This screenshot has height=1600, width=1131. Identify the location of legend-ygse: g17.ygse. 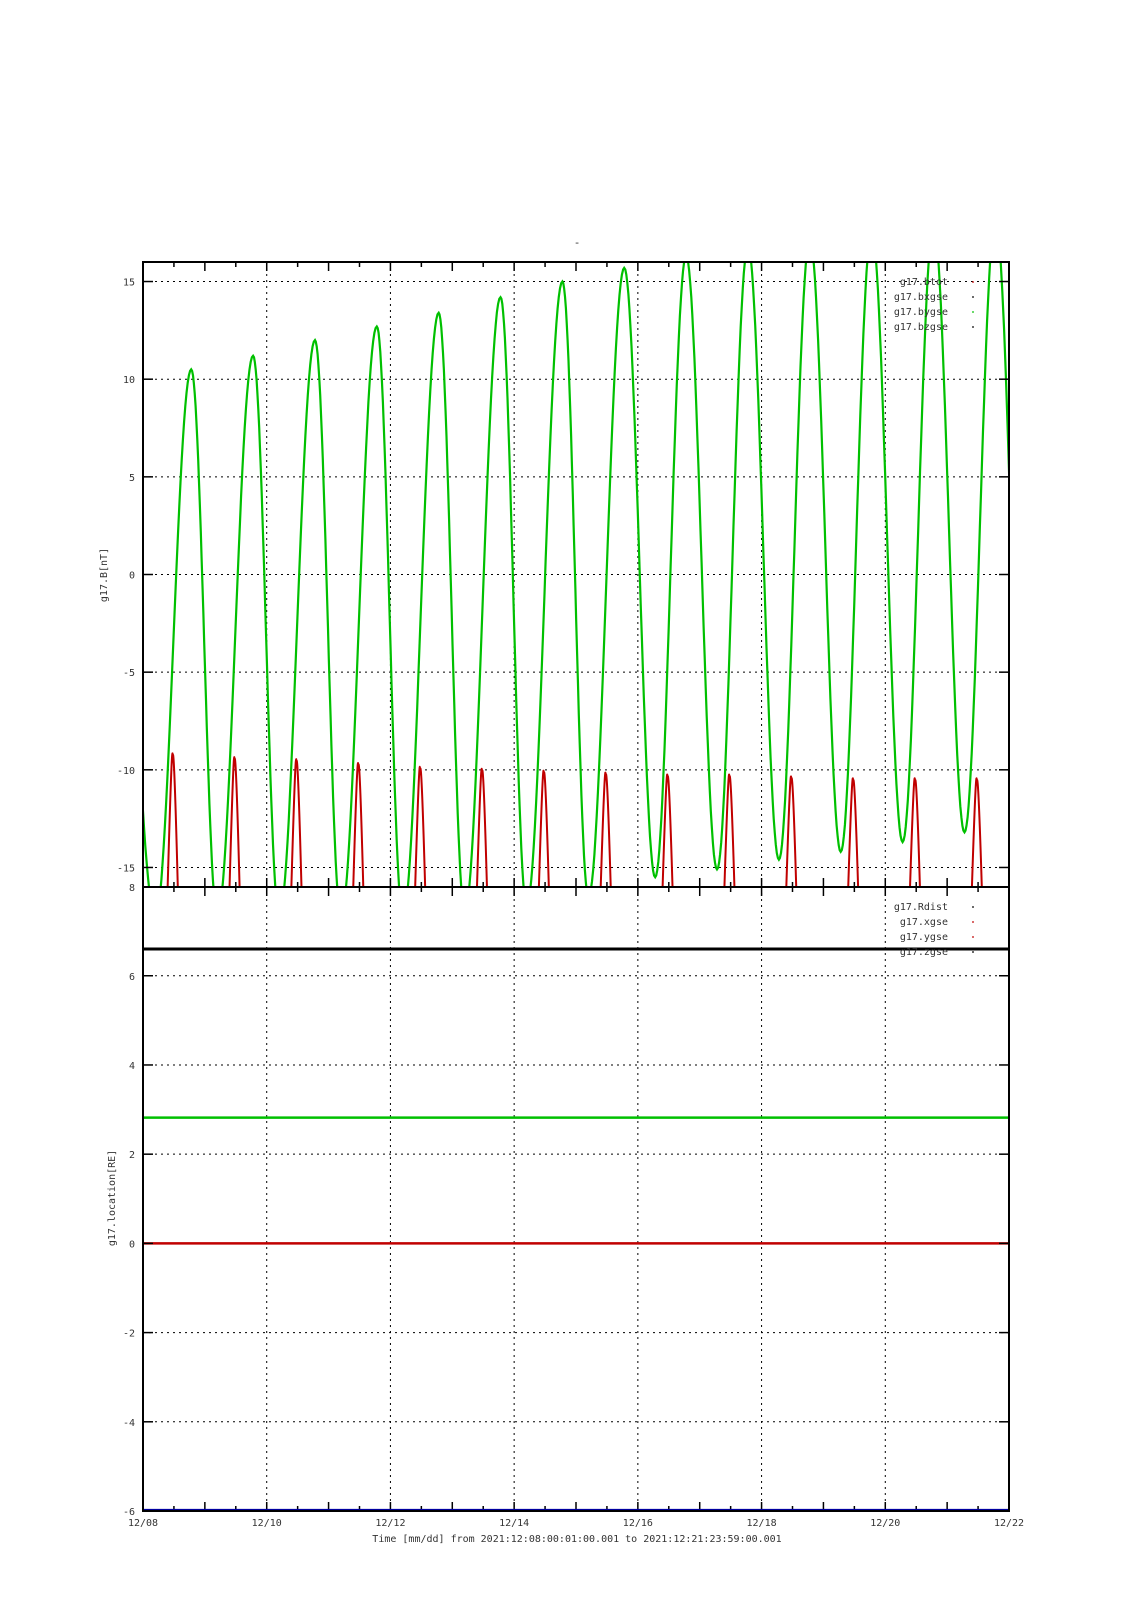
(924, 937).